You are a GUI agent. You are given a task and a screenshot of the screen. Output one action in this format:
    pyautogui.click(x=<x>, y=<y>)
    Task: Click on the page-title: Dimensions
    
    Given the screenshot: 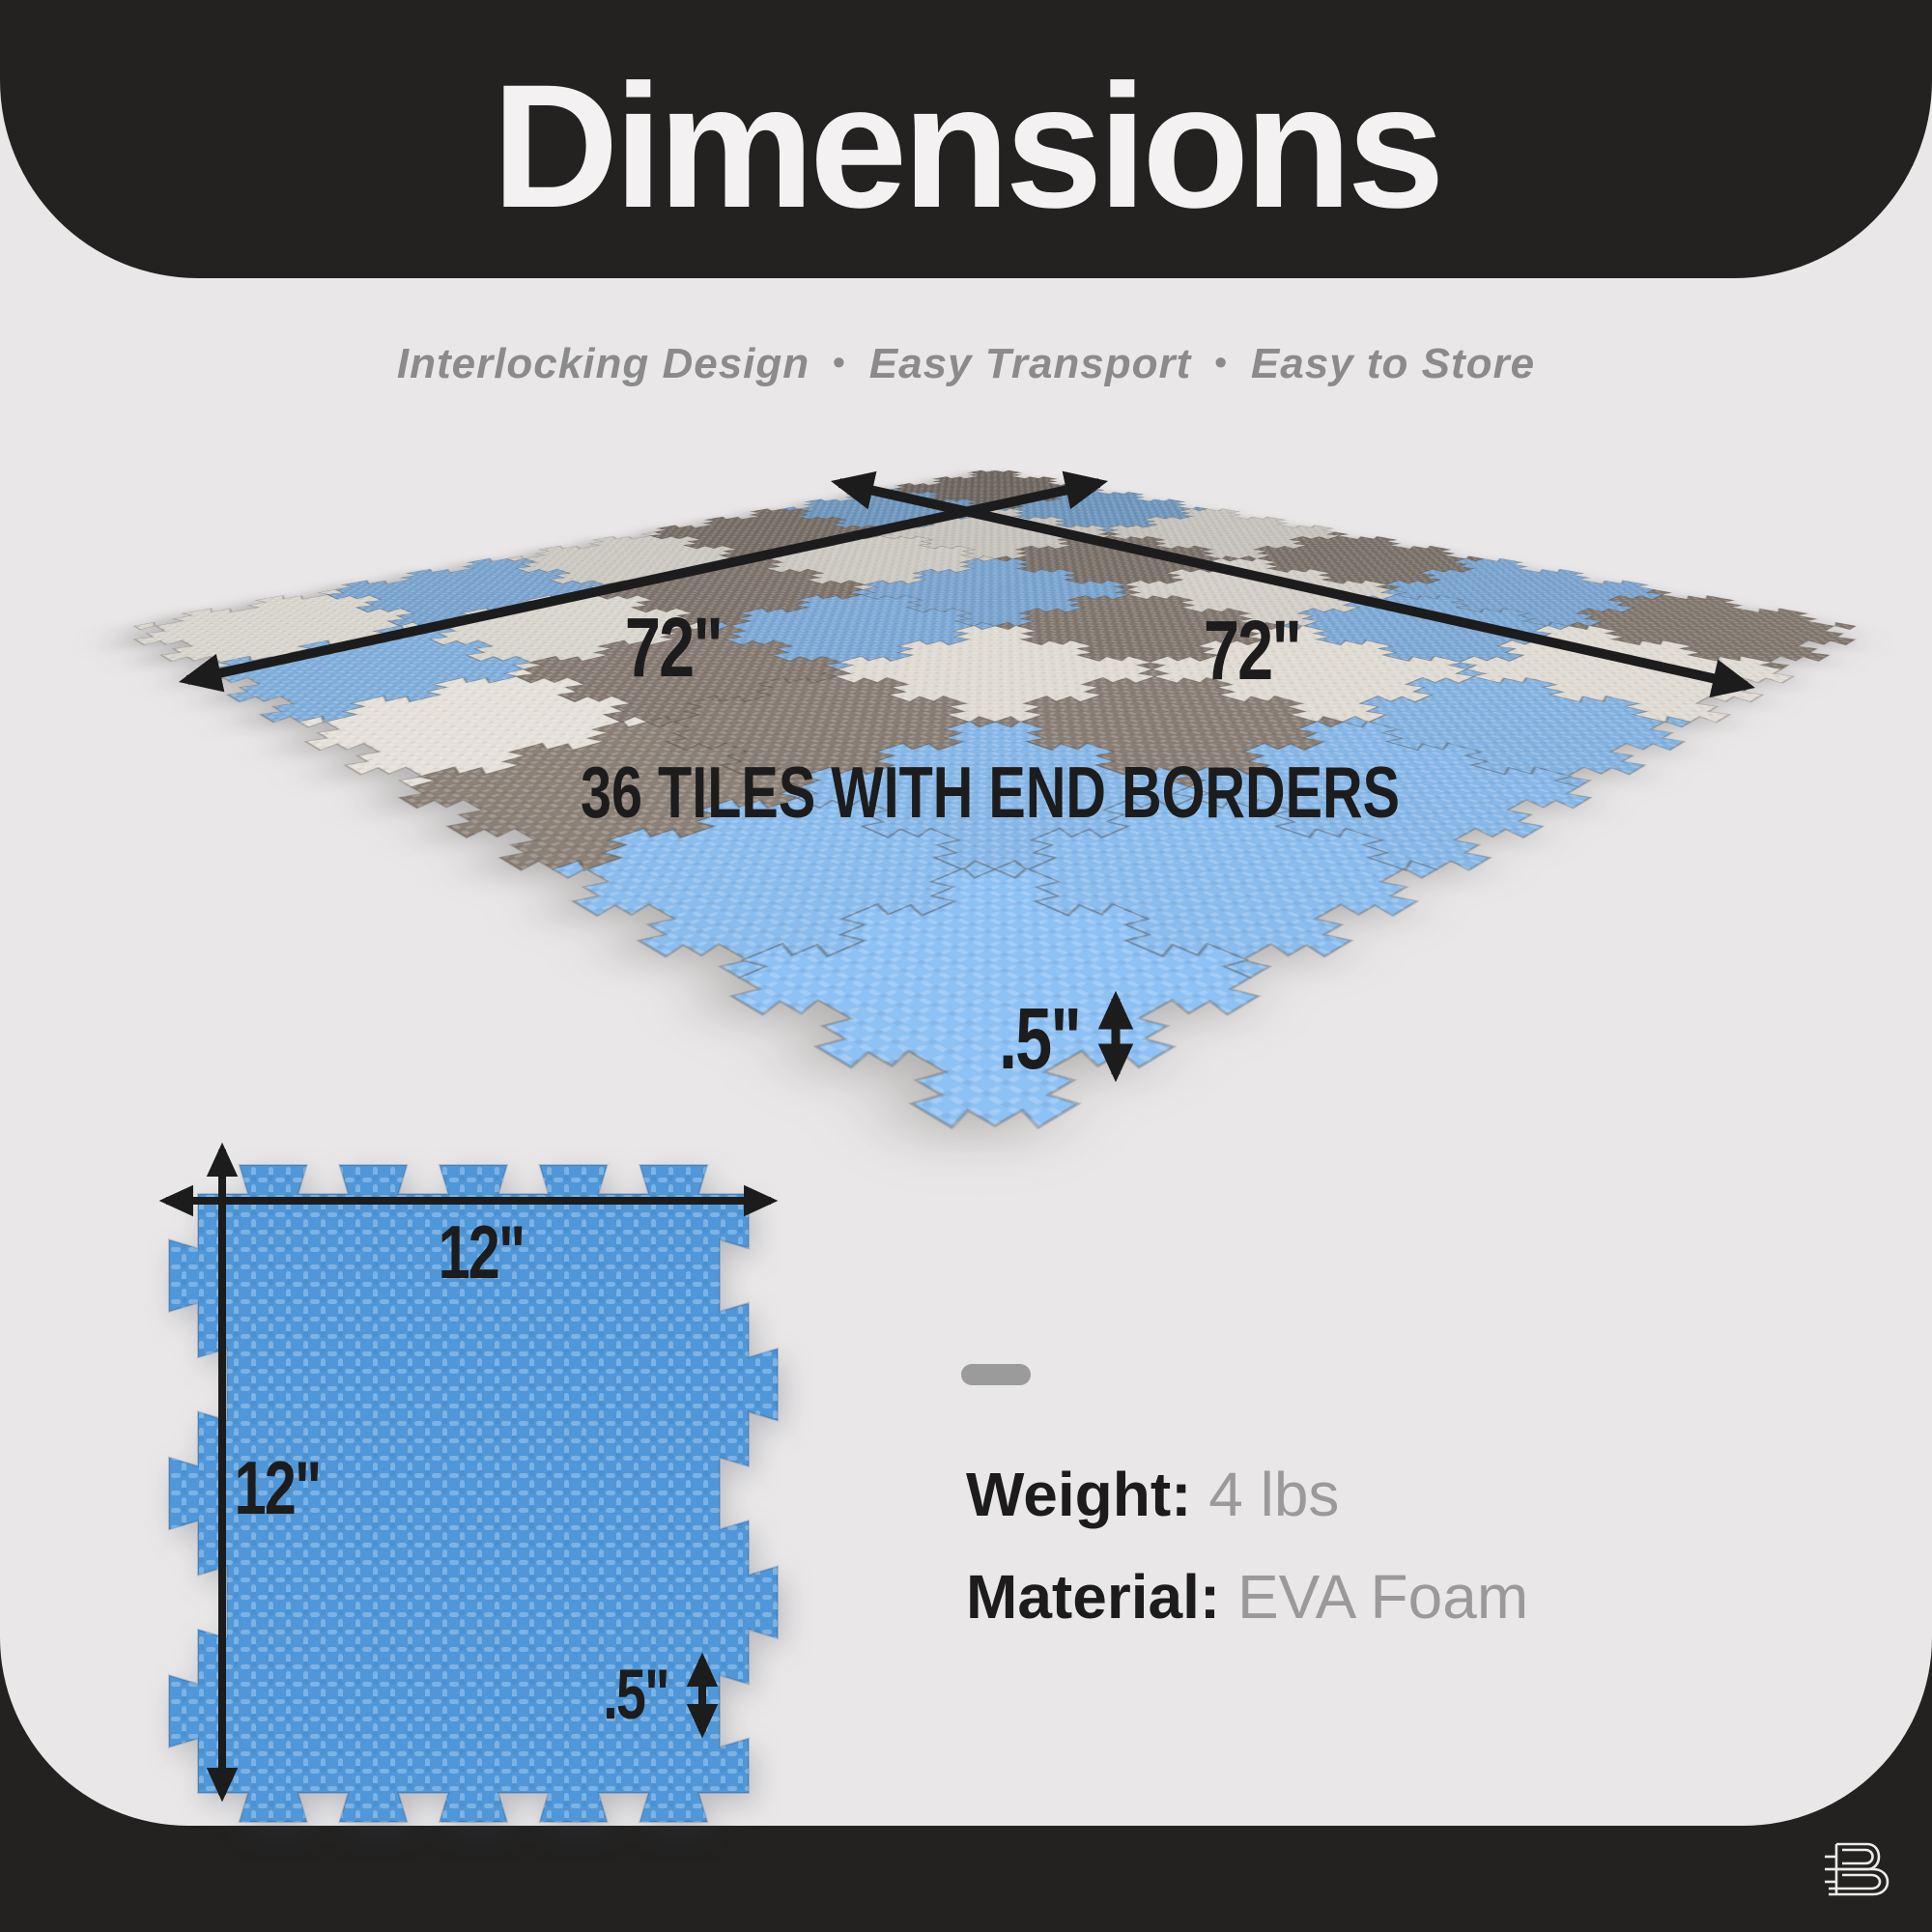 What is the action you would take?
    pyautogui.click(x=968, y=145)
    